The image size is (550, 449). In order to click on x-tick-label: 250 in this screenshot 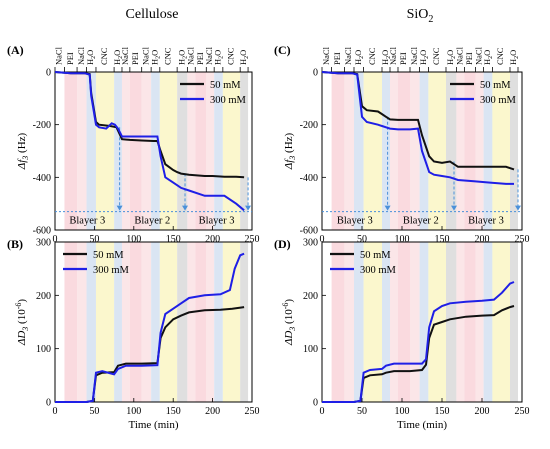, I will do `click(522, 239)`.